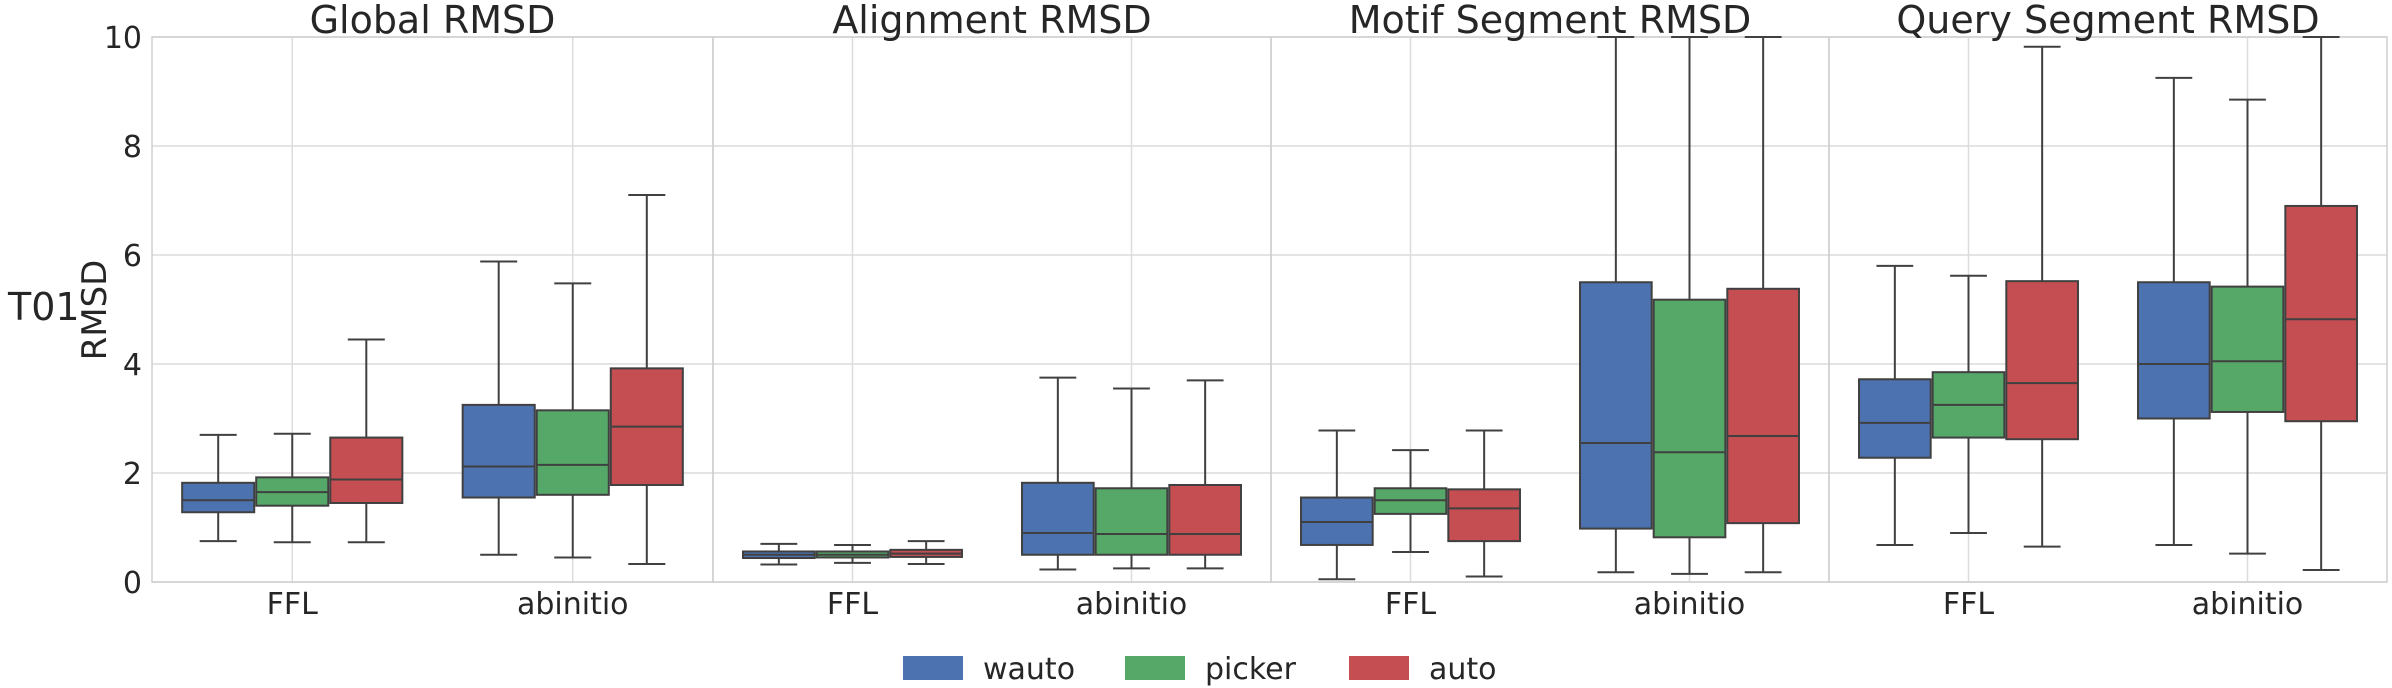 Image resolution: width=2392 pixels, height=688 pixels. Describe the element at coordinates (1550, 21) in the screenshot. I see `panel-title: Motif Segment RMSD` at that location.